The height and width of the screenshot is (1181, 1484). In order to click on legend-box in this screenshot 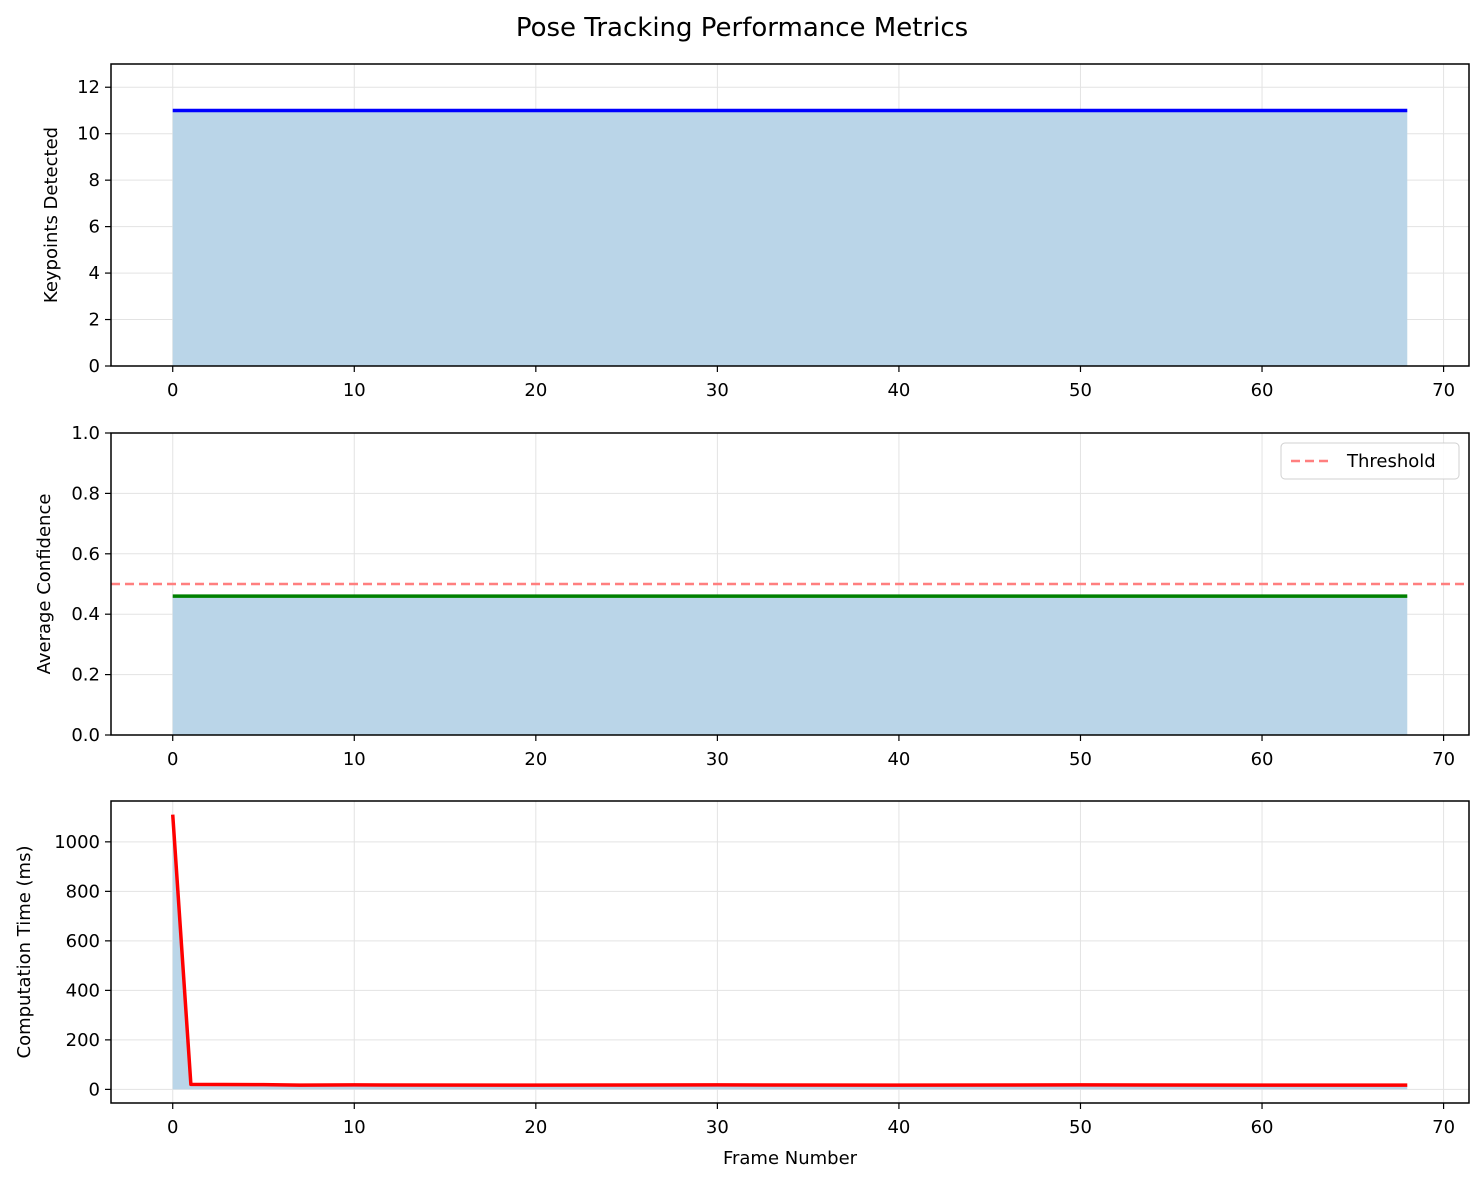, I will do `click(1370, 461)`.